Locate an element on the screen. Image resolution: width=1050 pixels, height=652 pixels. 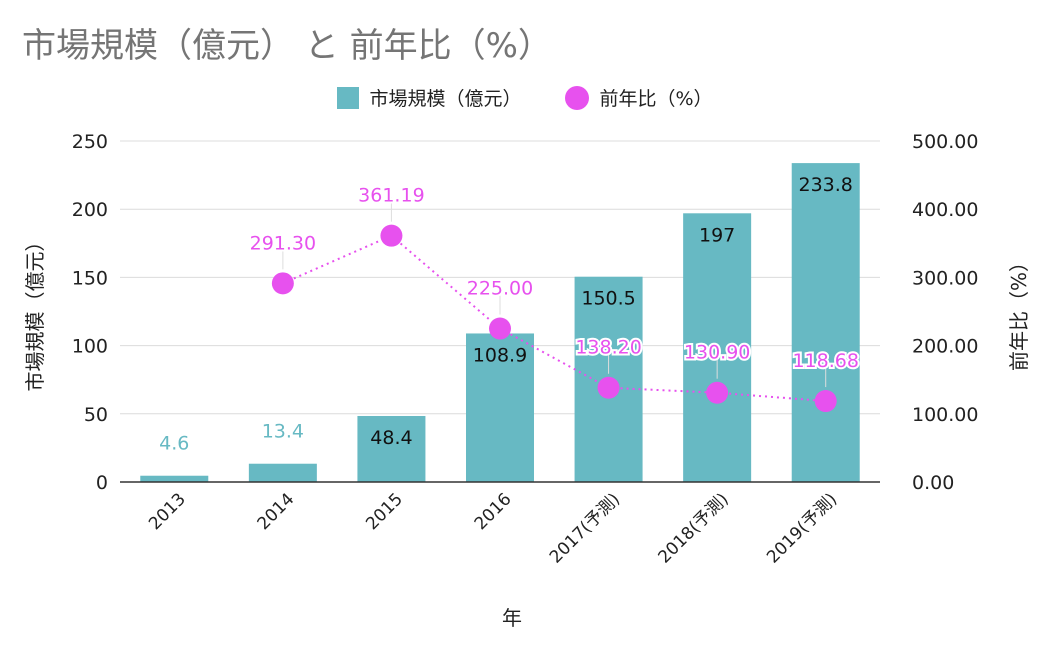
y-tick-left: 100 is located at coordinates (90, 347).